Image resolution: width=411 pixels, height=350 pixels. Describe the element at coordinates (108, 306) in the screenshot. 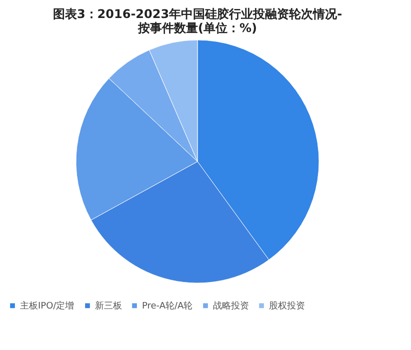

I see `legend-label: 新三板` at that location.